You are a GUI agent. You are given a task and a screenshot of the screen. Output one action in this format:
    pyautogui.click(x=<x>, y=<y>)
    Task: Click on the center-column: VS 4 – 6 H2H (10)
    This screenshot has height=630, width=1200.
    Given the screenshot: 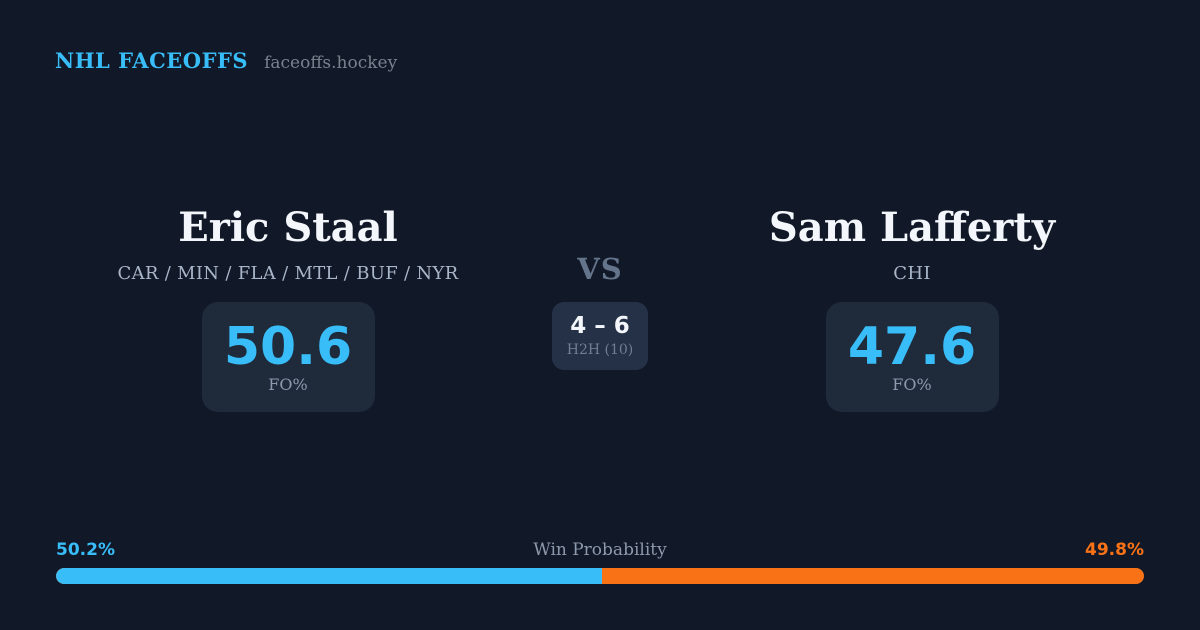 What is the action you would take?
    pyautogui.click(x=600, y=311)
    